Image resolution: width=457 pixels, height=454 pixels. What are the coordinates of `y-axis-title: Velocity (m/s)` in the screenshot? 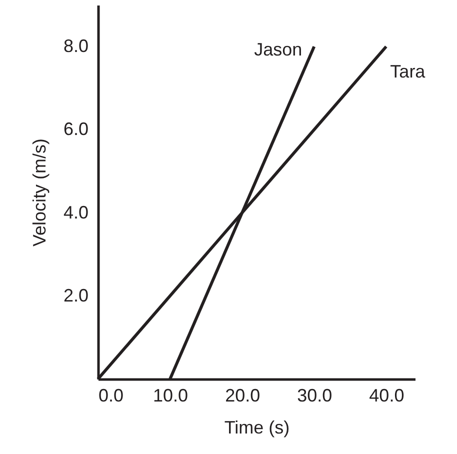 It's located at (39, 192).